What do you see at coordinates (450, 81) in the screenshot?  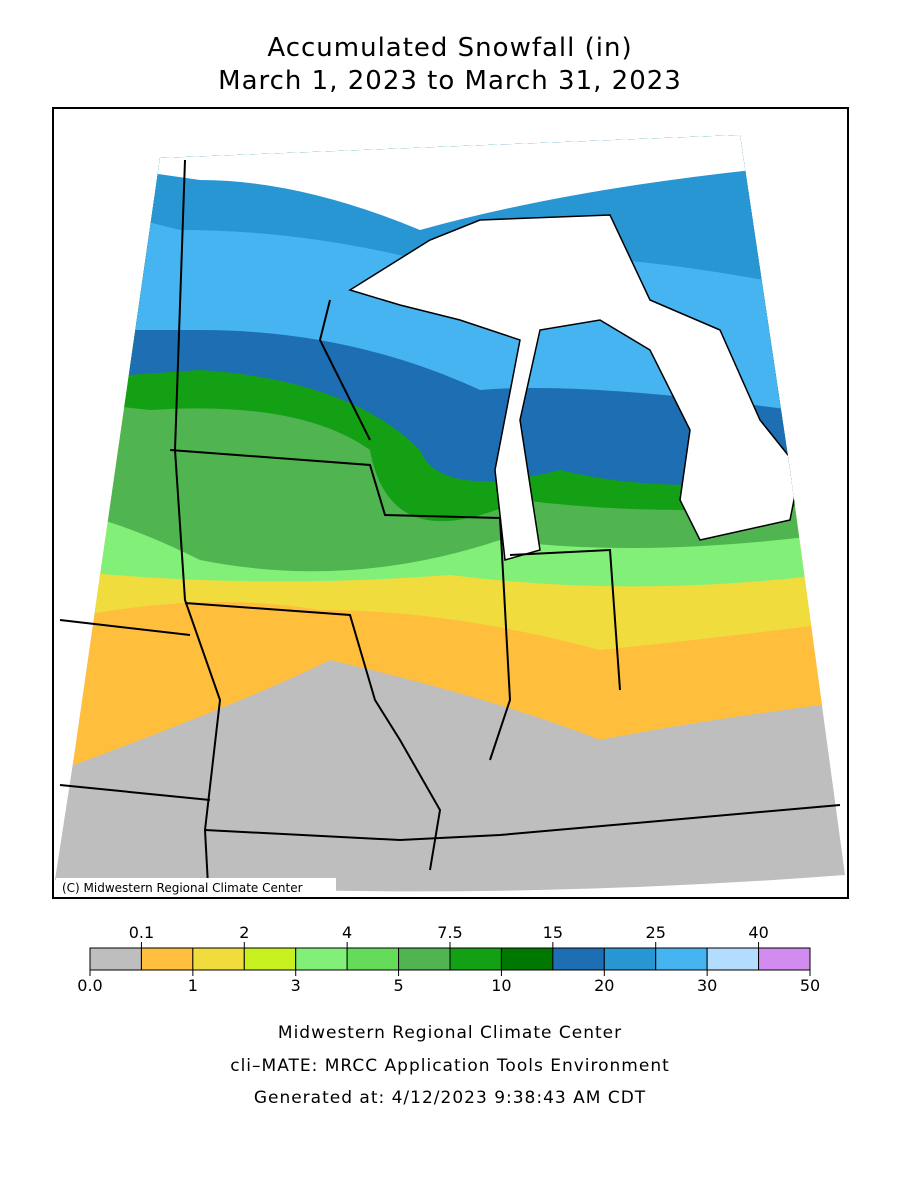 I see `title-line: March 1, 2023 to March 31, 2023` at bounding box center [450, 81].